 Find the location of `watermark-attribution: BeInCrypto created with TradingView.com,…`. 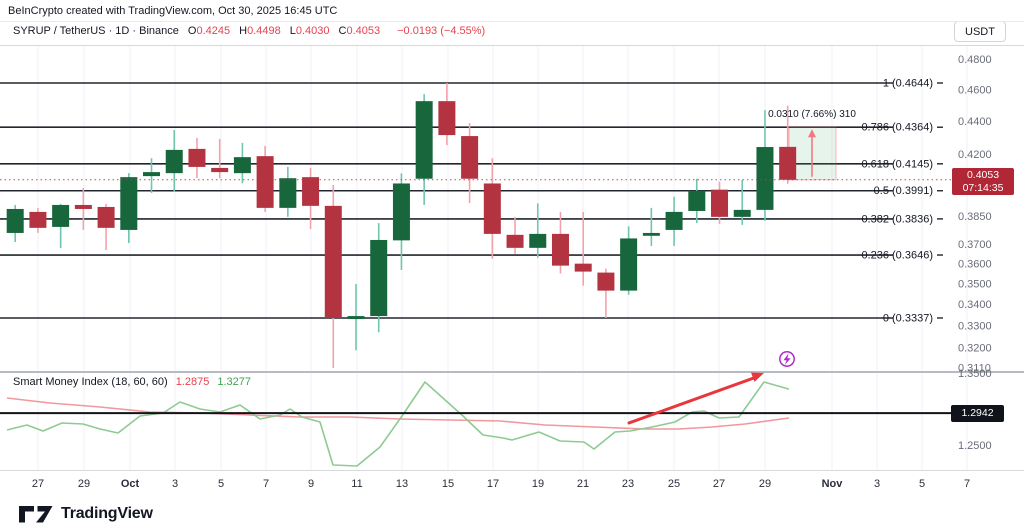

watermark-attribution: BeInCrypto created with TradingView.com,… is located at coordinates (173, 11).